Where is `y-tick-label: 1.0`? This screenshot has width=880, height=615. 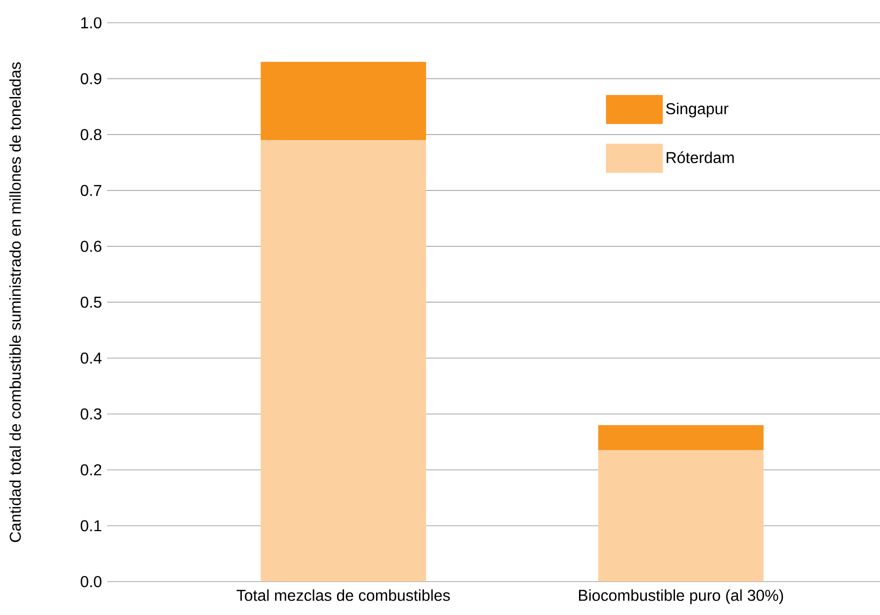
y-tick-label: 1.0 is located at coordinates (91, 22).